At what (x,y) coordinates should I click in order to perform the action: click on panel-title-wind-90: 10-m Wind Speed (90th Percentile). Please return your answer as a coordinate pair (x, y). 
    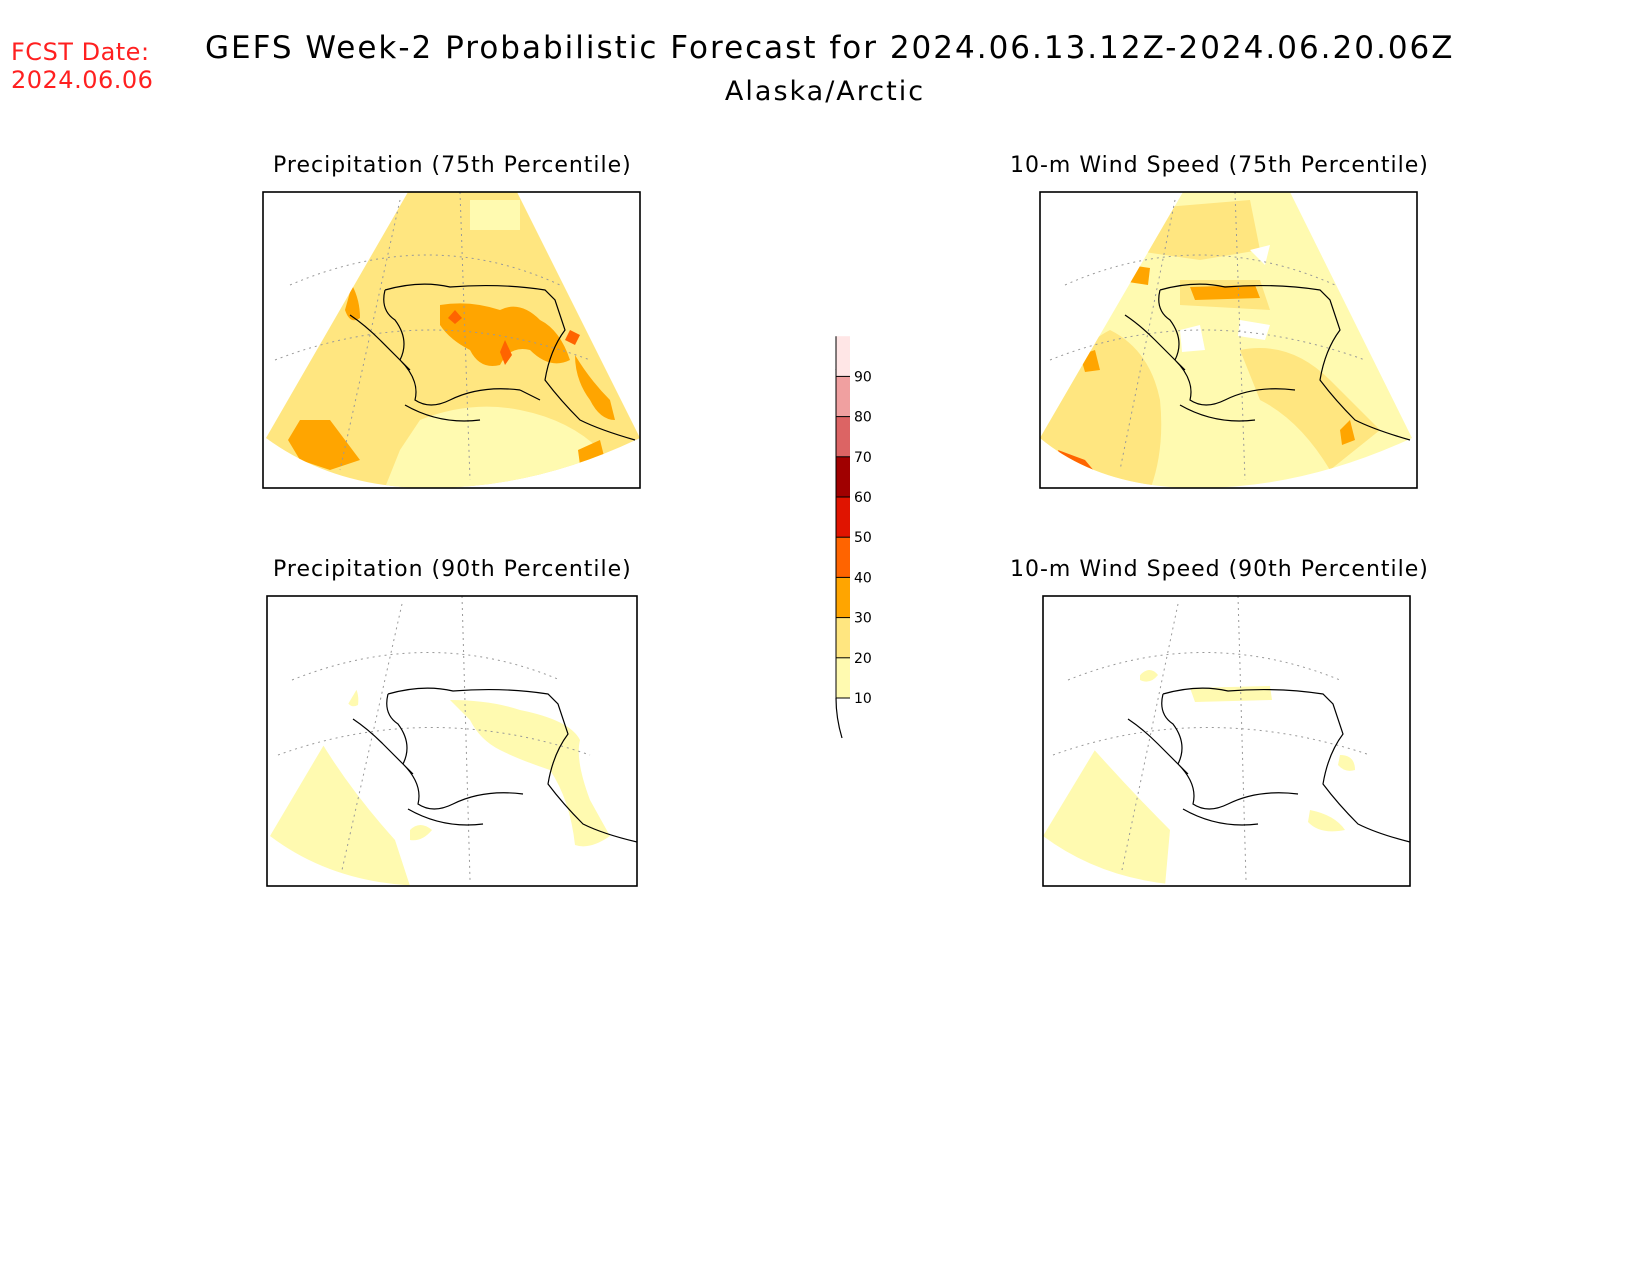
    Looking at the image, I should click on (1219, 569).